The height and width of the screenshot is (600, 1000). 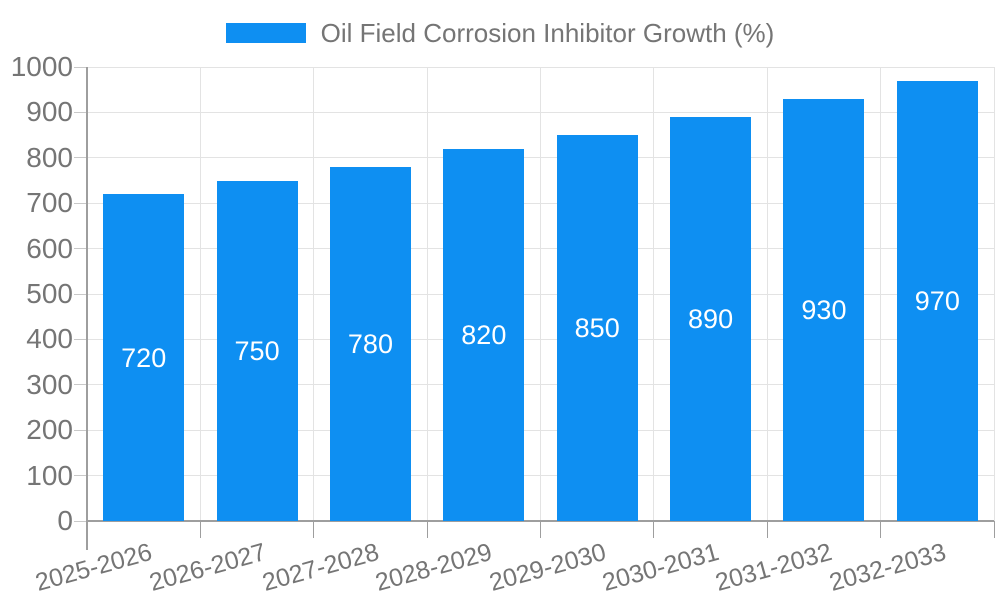 I want to click on x-axis-label: 2028-2029, so click(x=434, y=567).